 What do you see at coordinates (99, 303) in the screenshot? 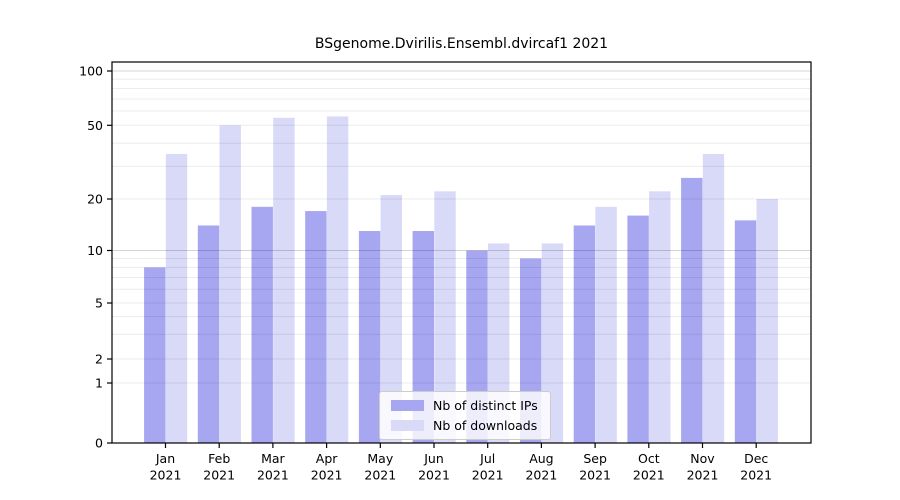
I see `y-tick-label-5: 5` at bounding box center [99, 303].